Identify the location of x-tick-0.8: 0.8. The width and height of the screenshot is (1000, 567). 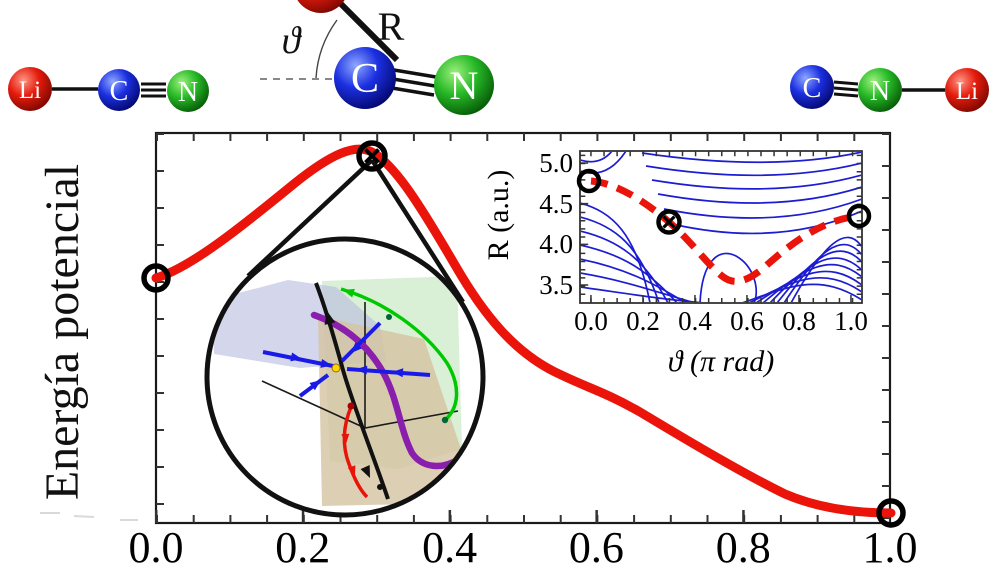
(743, 545).